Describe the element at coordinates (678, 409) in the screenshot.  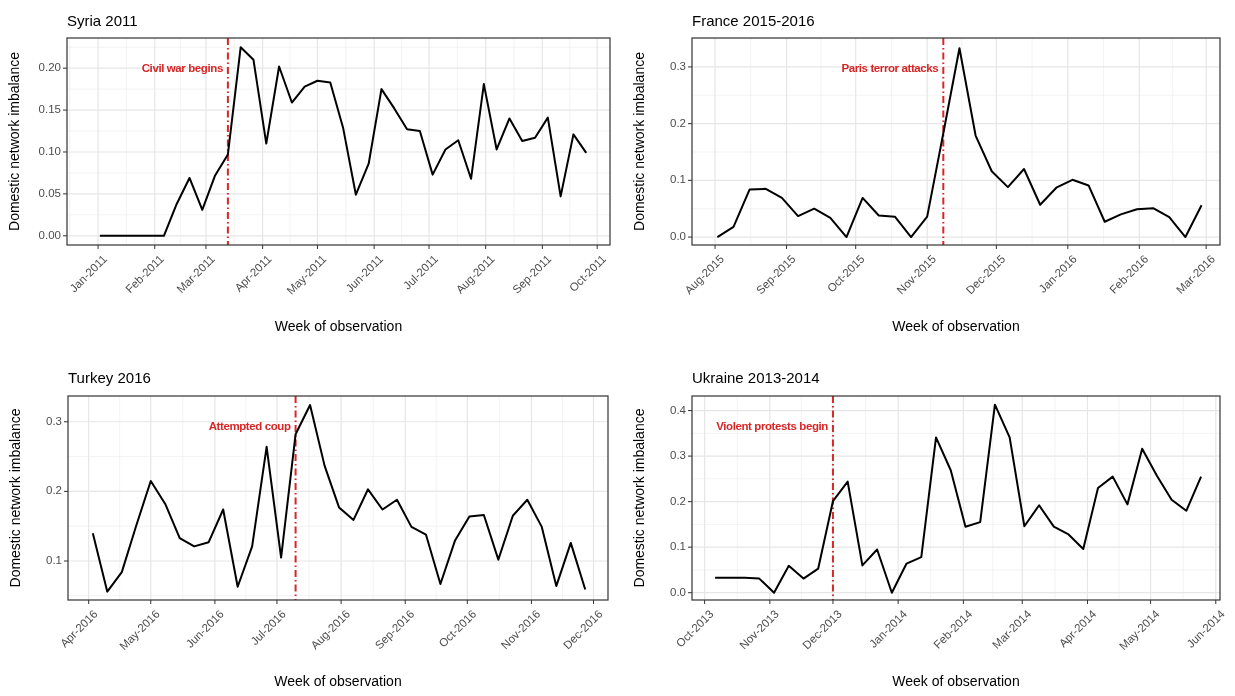
I see `y-tick-label: 0.4` at that location.